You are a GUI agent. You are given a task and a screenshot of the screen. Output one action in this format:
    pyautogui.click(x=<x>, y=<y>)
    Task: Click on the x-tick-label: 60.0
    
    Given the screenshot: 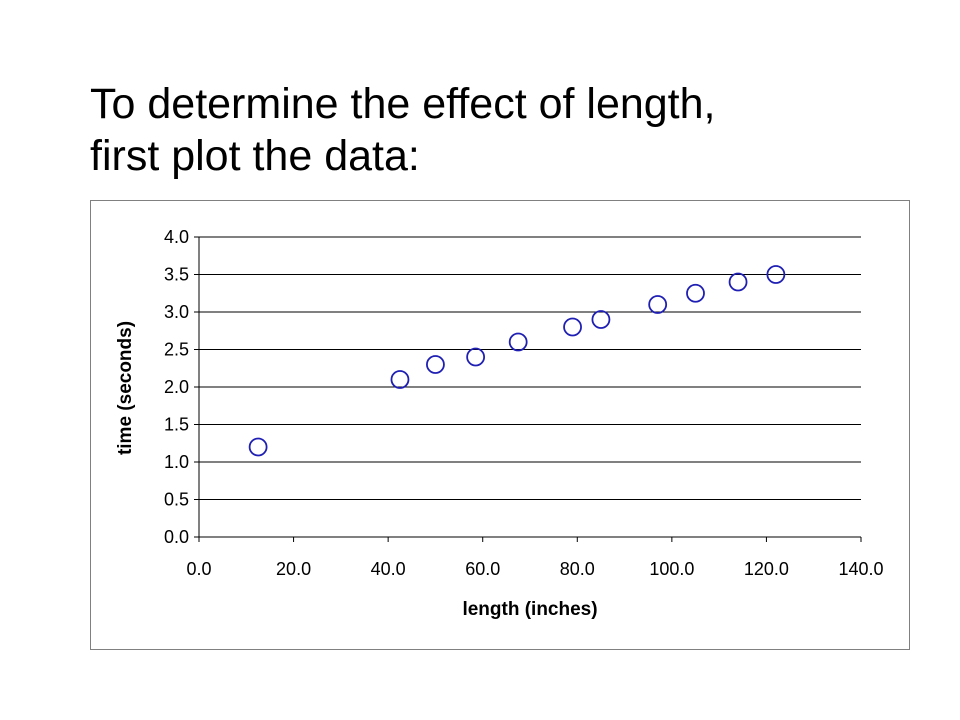 What is the action you would take?
    pyautogui.click(x=482, y=569)
    